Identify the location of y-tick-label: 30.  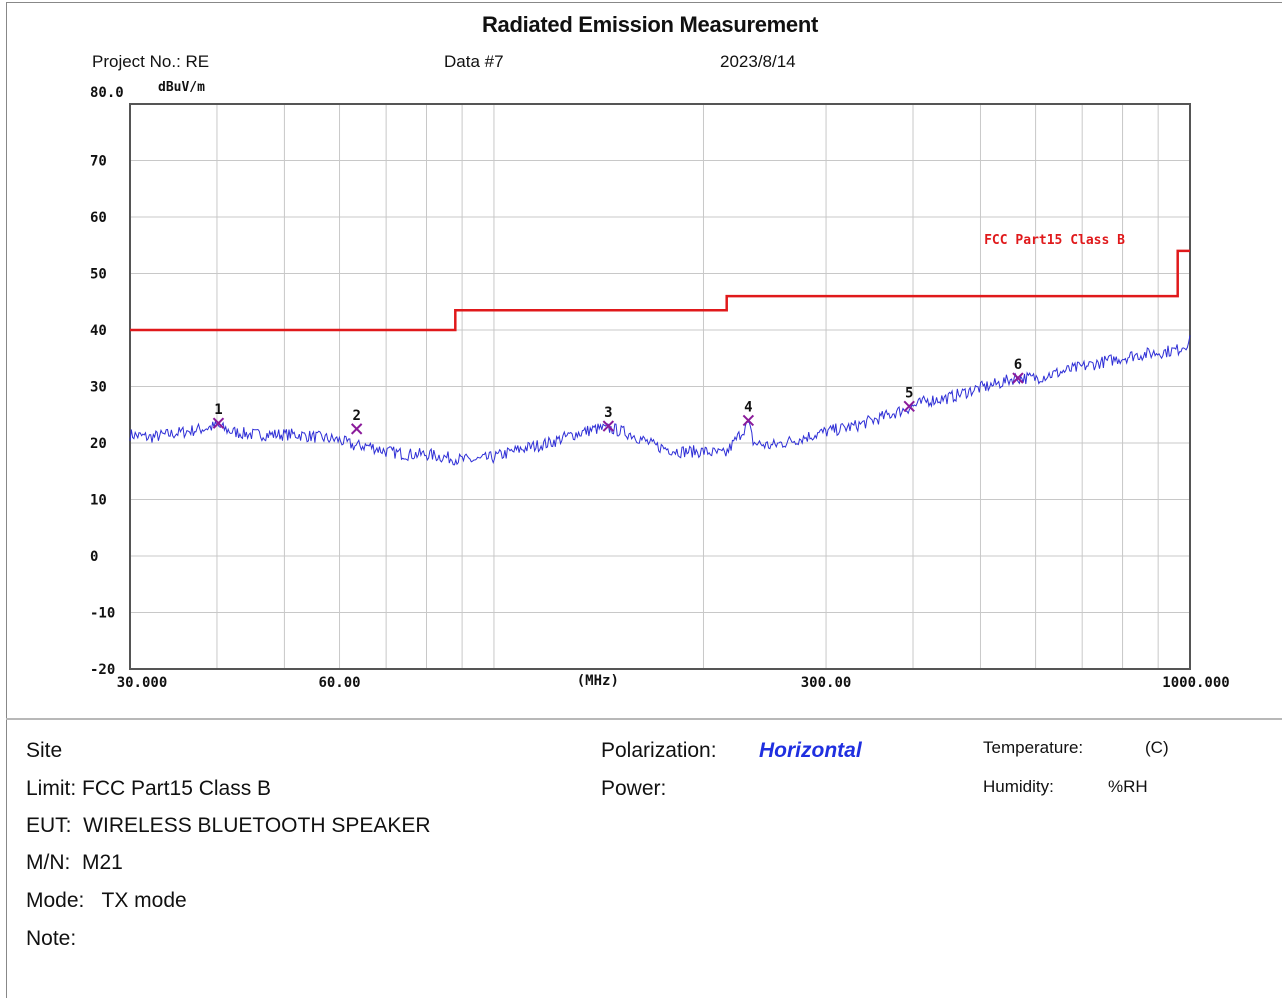
(98, 388).